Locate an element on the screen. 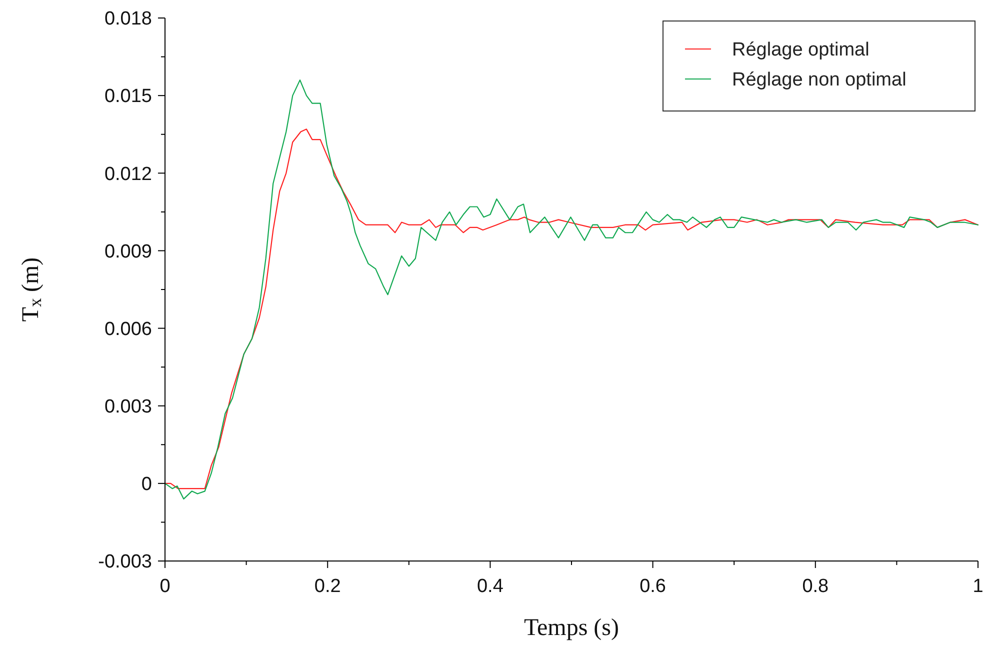 The image size is (988, 647). x-tick-label: 1 is located at coordinates (978, 586).